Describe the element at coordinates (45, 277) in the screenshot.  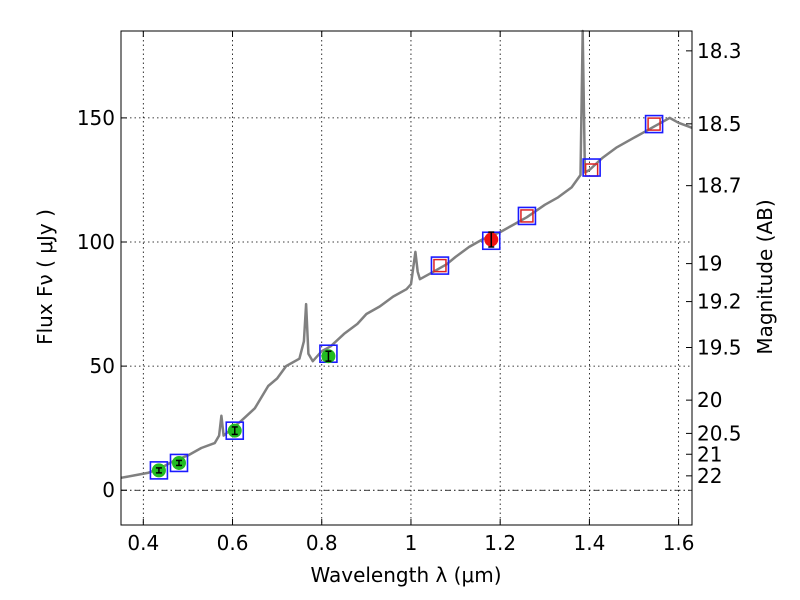
I see `y-axis-title: Flux Fν ( μJy )` at that location.